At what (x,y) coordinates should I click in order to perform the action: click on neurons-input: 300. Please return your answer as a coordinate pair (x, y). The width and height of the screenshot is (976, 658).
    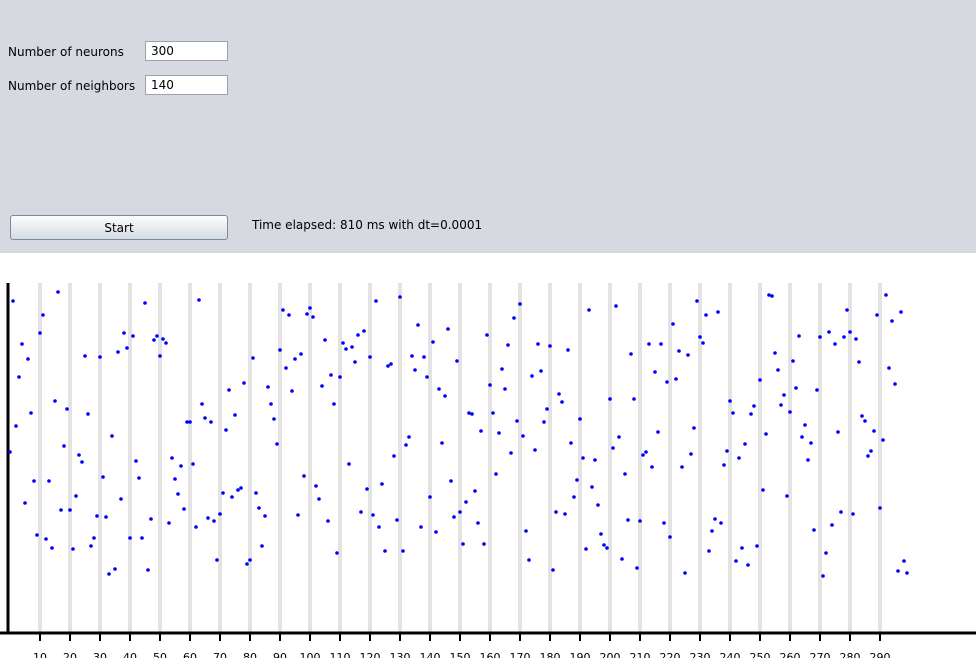
    Looking at the image, I should click on (186, 51).